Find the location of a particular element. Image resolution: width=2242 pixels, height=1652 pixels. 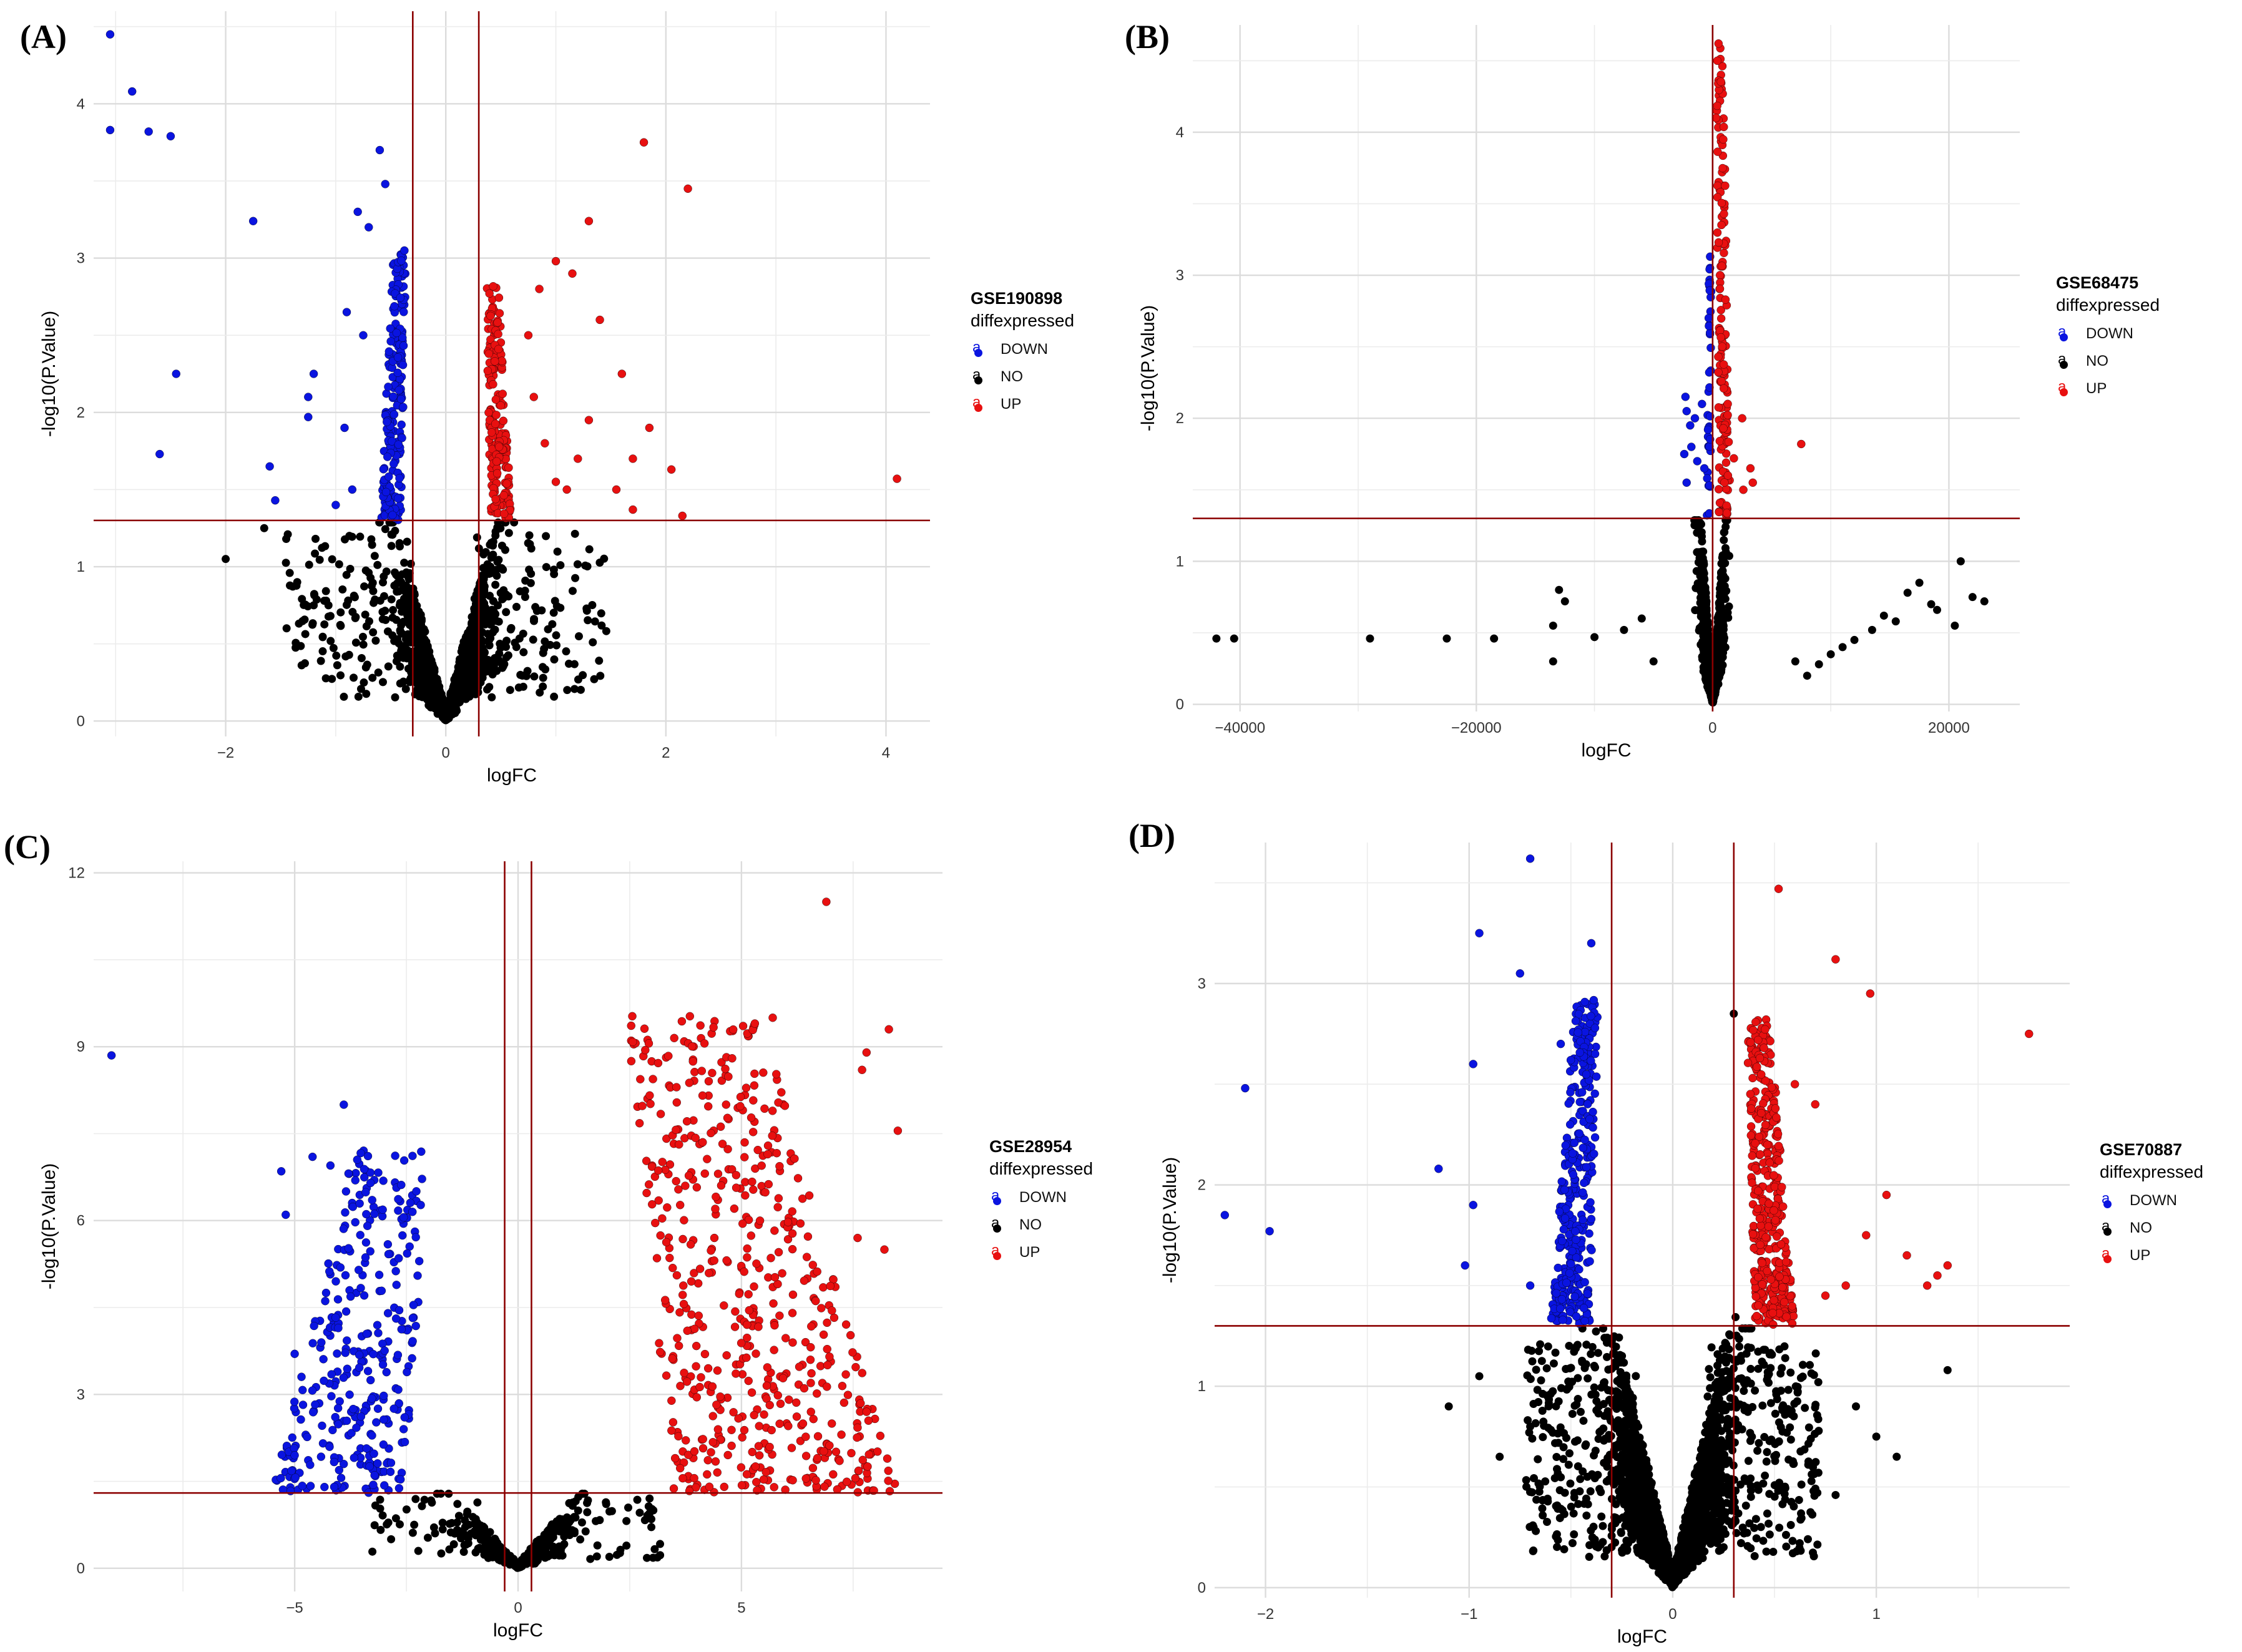

y-tick-label: 2 is located at coordinates (81, 412).